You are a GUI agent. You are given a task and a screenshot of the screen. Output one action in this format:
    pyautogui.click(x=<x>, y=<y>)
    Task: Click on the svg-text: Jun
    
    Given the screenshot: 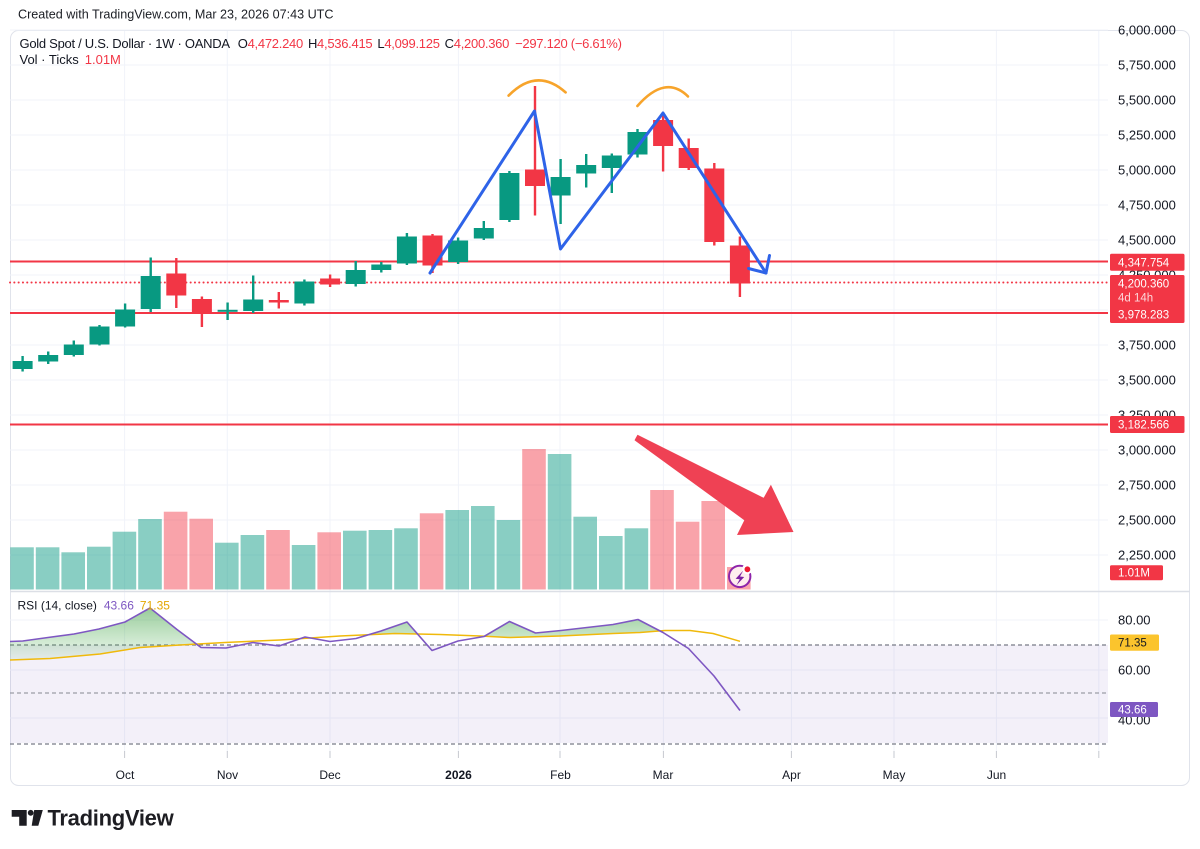 What is the action you would take?
    pyautogui.click(x=996, y=775)
    